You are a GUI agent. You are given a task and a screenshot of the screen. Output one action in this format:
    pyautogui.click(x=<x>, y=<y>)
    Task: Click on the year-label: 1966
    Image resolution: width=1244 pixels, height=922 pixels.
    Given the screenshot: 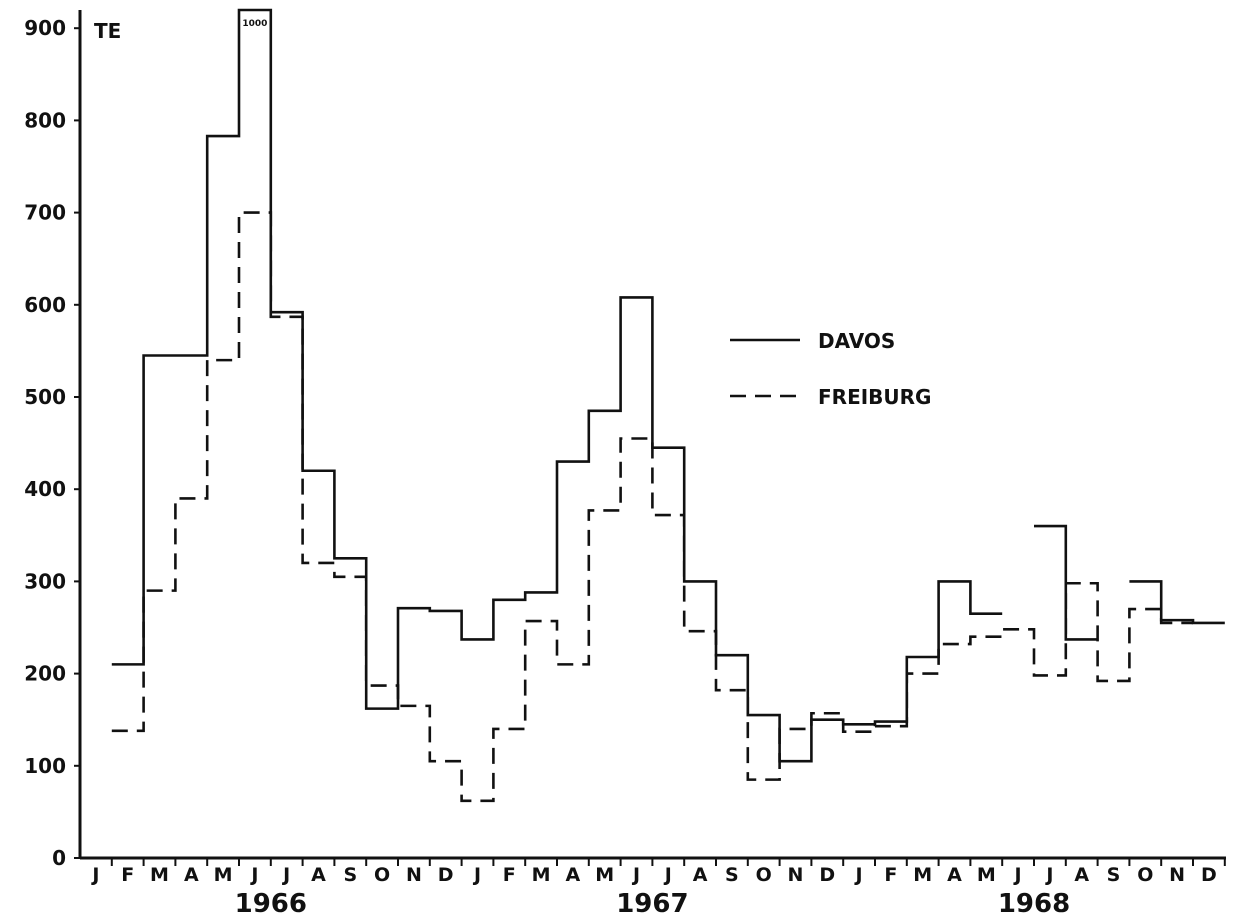 What is the action you would take?
    pyautogui.click(x=271, y=904)
    